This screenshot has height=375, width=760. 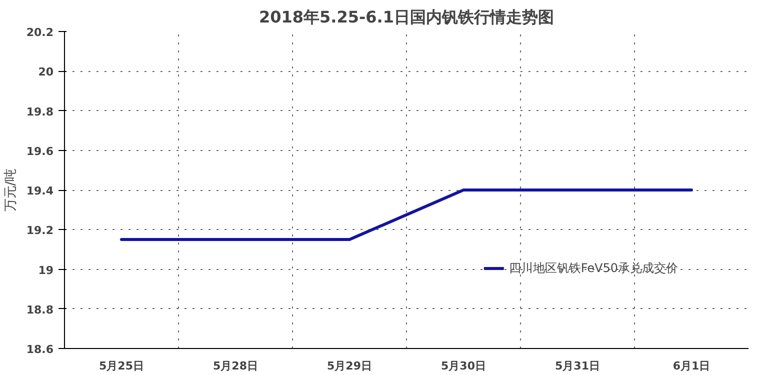 What do you see at coordinates (577, 366) in the screenshot?
I see `x-tick-label: 5月31日` at bounding box center [577, 366].